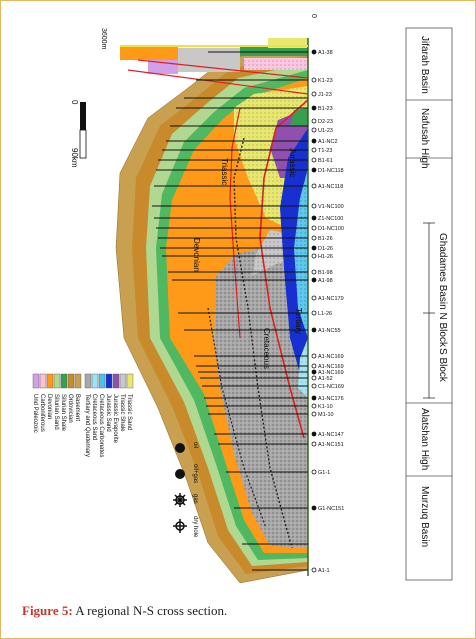 The height and width of the screenshot is (639, 476). What do you see at coordinates (331, 387) in the screenshot?
I see `well-label: C1-NC169` at bounding box center [331, 387].